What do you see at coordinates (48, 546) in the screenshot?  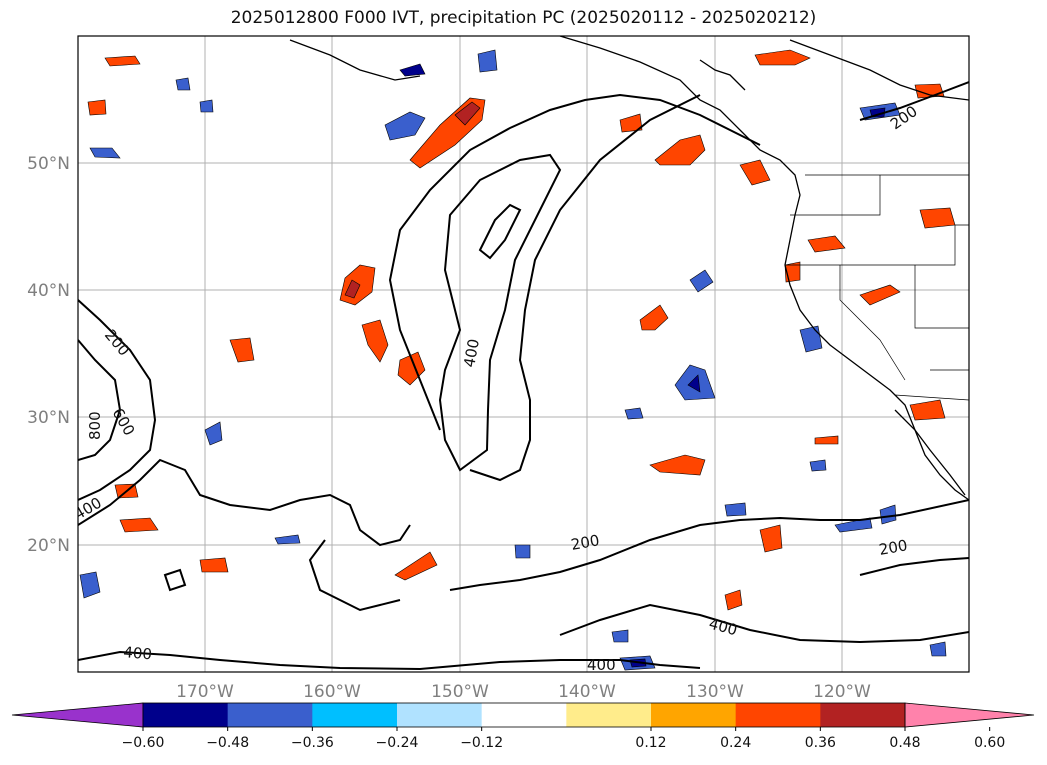 I see `lat-label-20n: 20°N` at bounding box center [48, 546].